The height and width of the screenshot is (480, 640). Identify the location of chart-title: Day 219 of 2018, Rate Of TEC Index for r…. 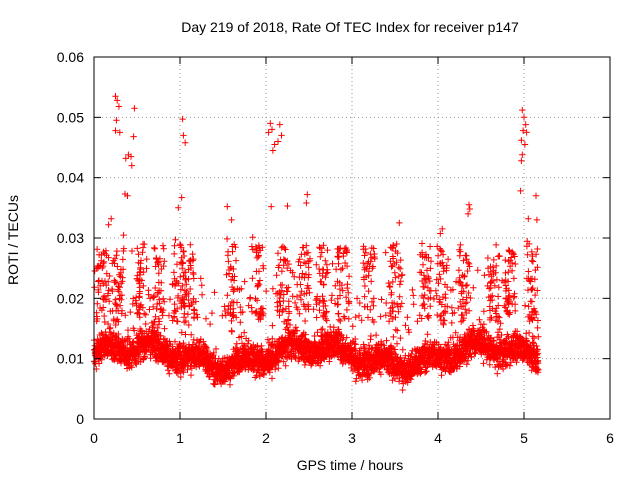
(350, 27).